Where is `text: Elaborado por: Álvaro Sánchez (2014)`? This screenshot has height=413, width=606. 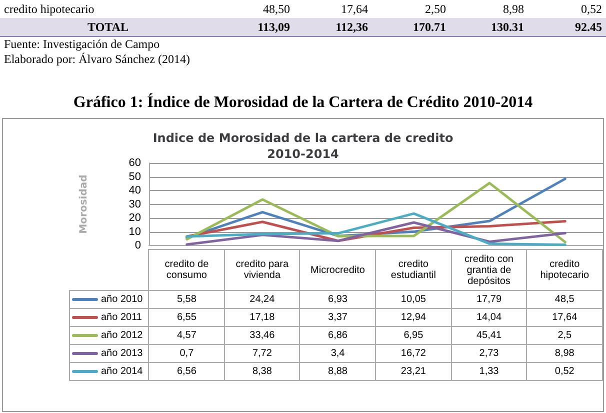
text: Elaborado por: Álvaro Sánchez (2014) is located at coordinates (97, 59).